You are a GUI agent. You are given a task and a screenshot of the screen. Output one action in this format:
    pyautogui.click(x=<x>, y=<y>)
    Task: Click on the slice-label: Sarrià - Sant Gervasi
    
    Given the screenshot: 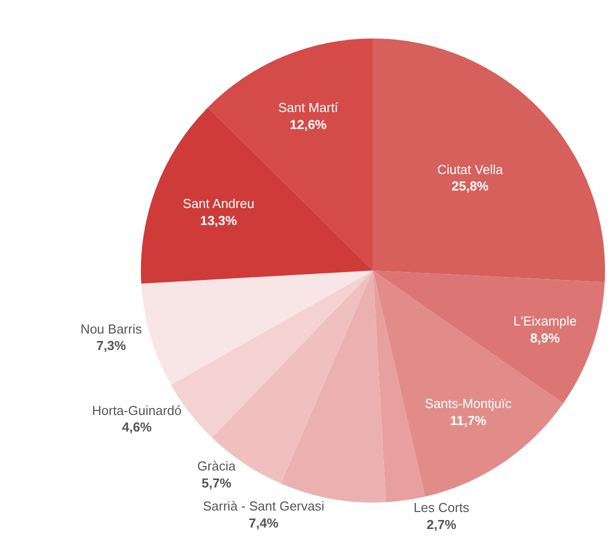 What is the action you would take?
    pyautogui.click(x=263, y=506)
    